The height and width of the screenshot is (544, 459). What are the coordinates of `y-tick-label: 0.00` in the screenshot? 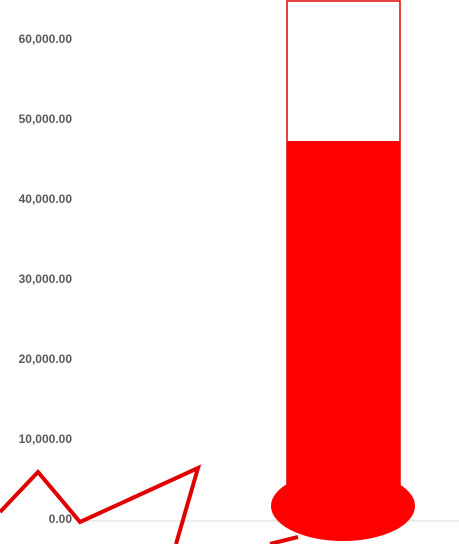 It's located at (61, 519).